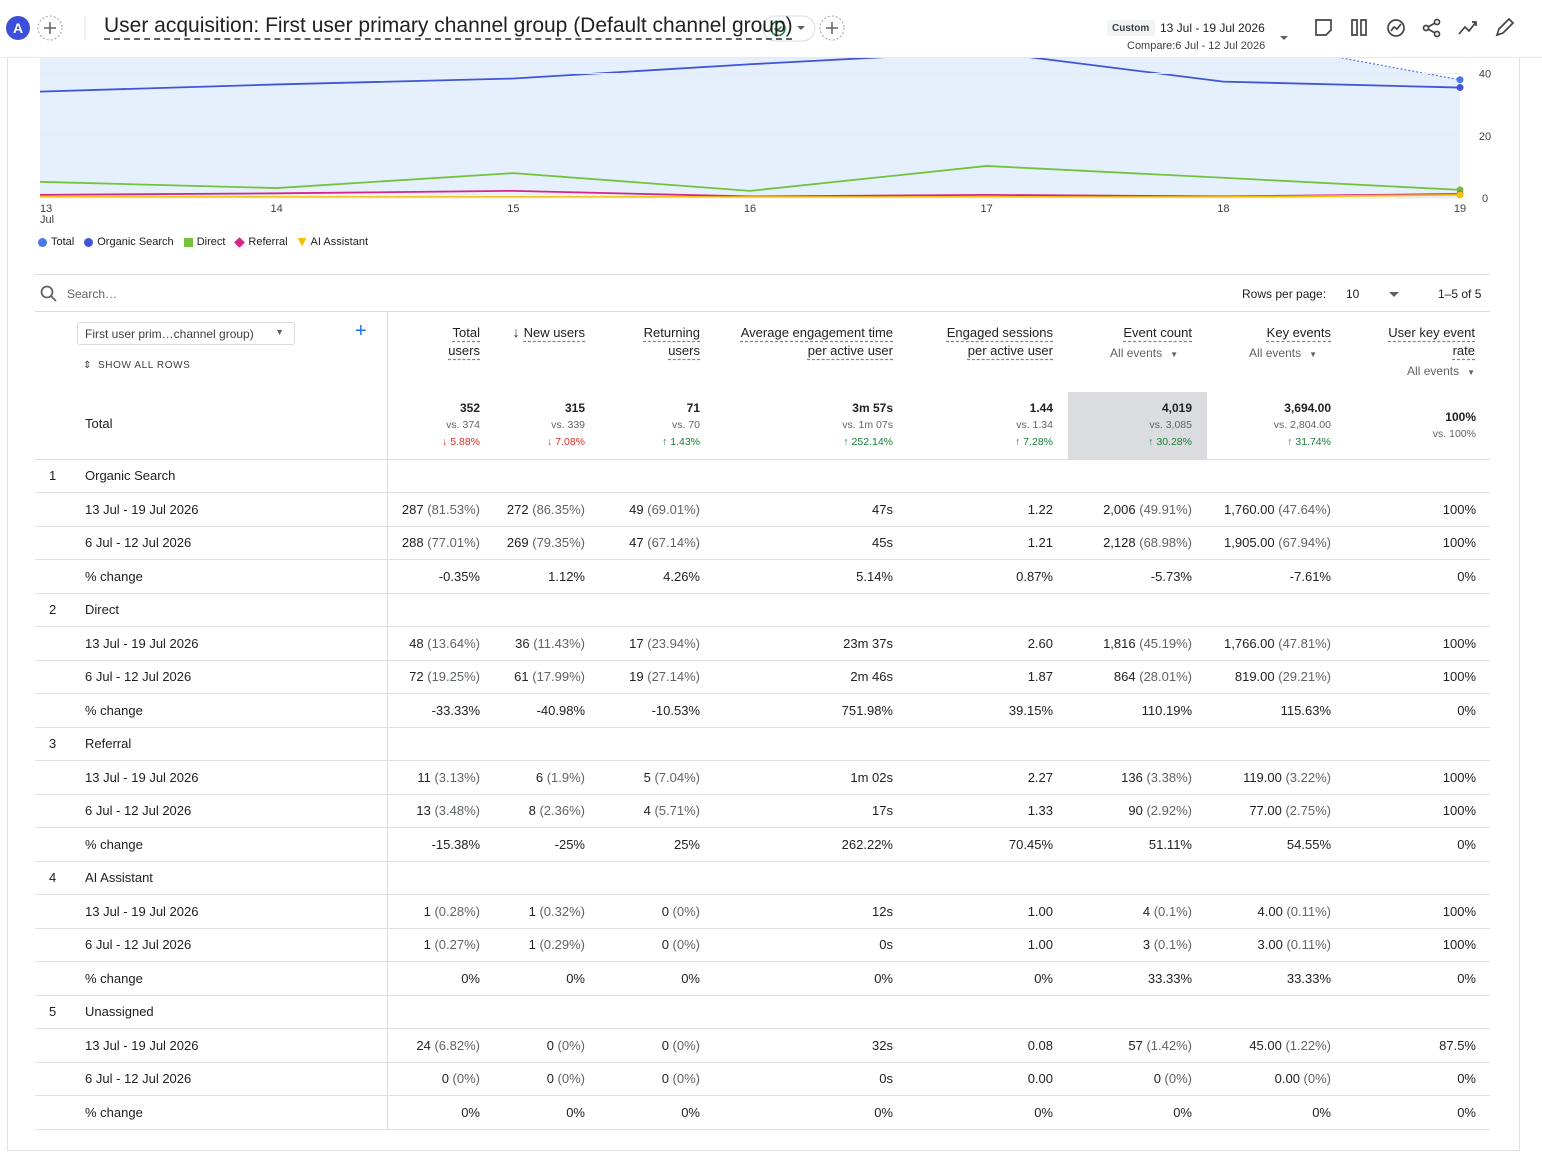  Describe the element at coordinates (129, 242) in the screenshot. I see `legend-item: Organic Search` at that location.